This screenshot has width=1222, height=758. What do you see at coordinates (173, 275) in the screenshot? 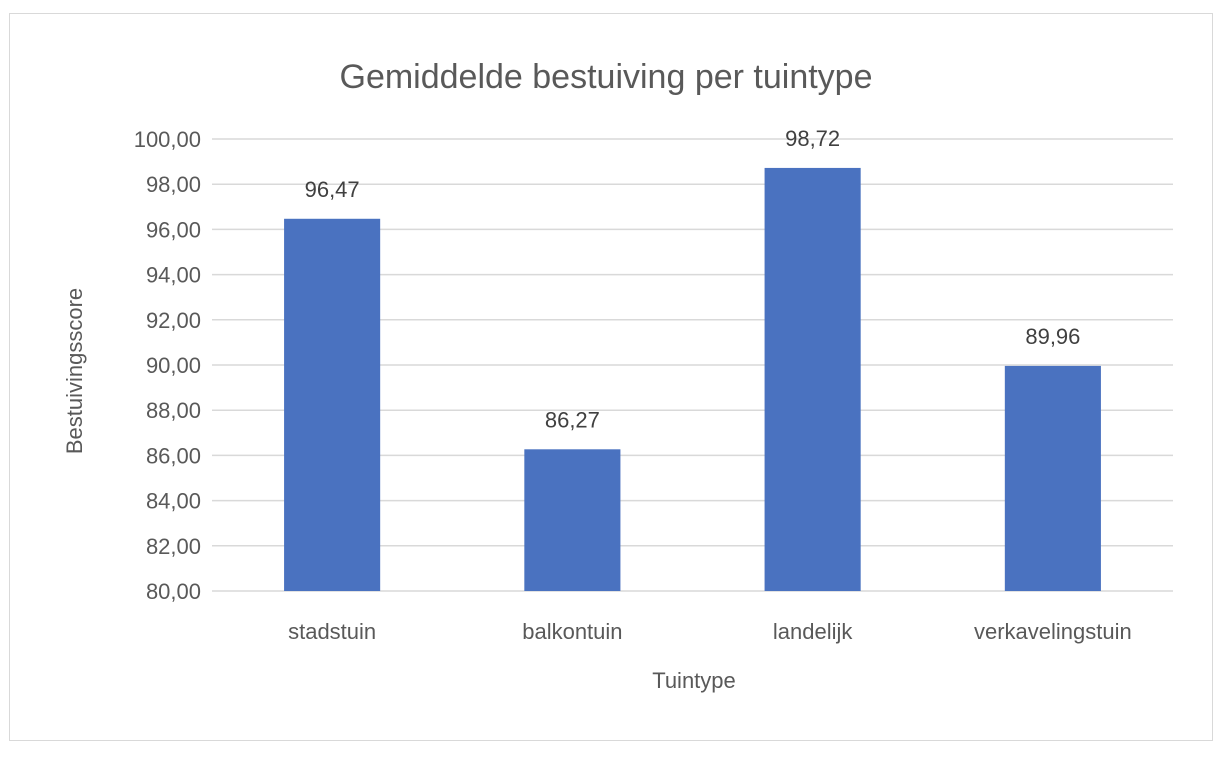
I see `y-tick-label: 94,00` at bounding box center [173, 275].